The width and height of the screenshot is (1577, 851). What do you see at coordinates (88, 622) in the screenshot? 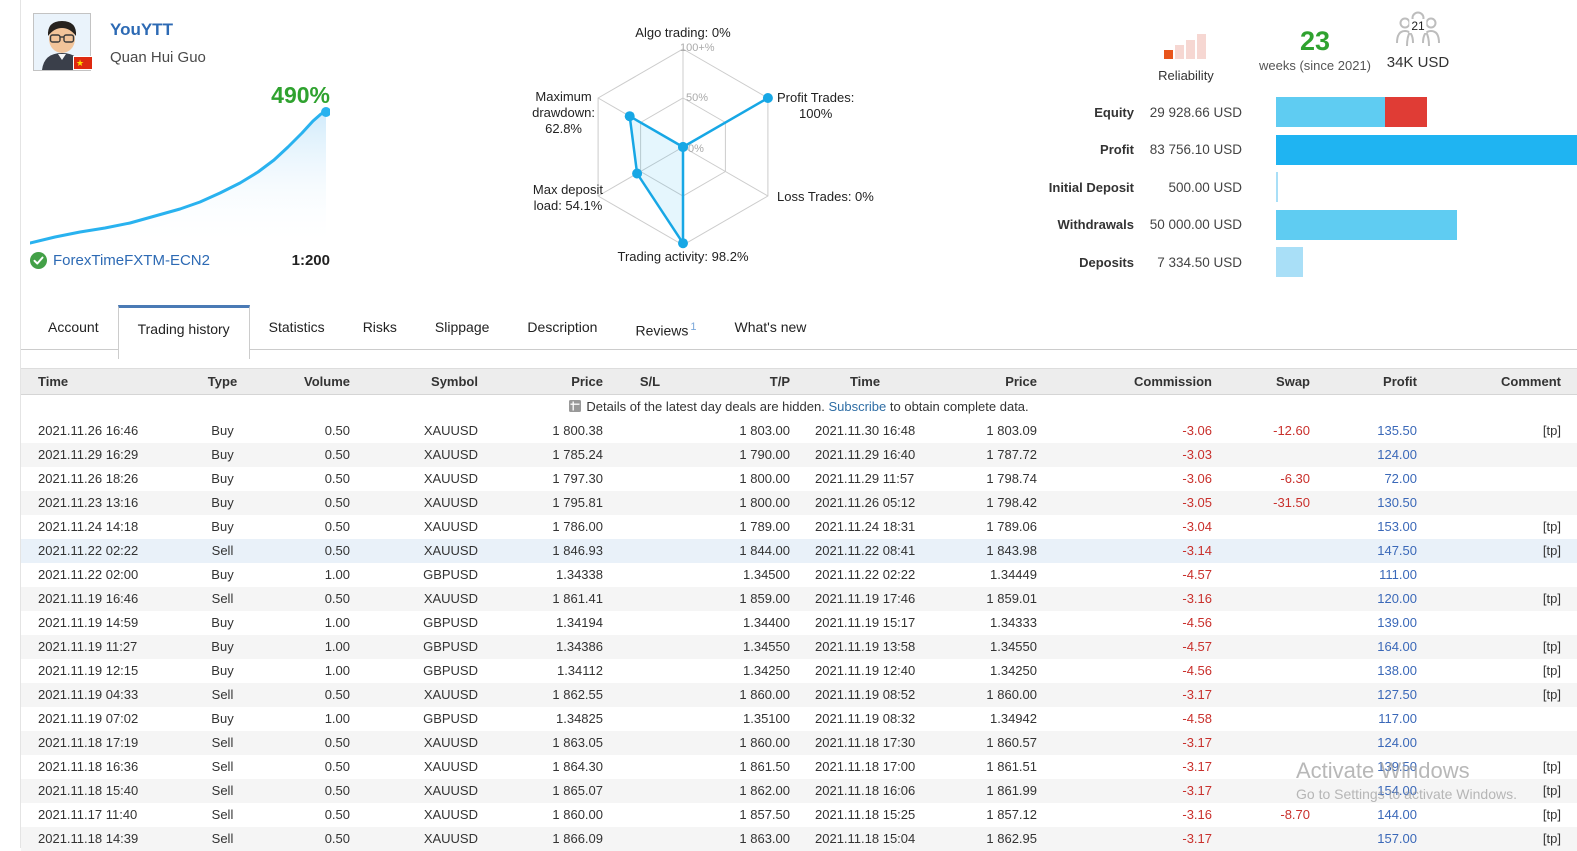
I see `cell-time: 2021.11.19 14:59` at bounding box center [88, 622].